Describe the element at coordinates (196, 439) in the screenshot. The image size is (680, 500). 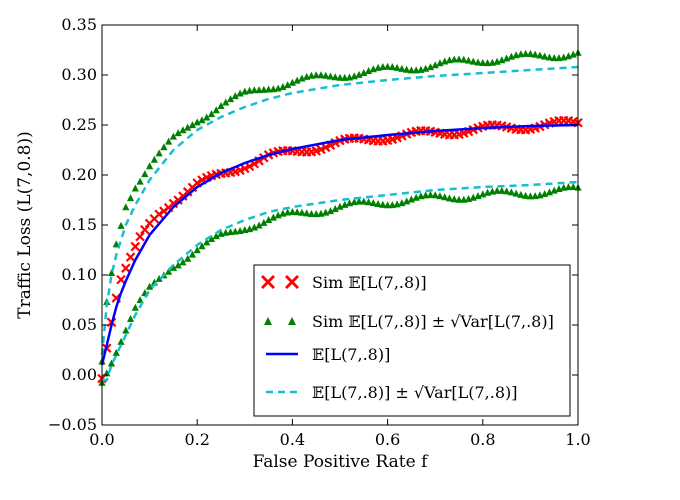
I see `x-tick-label: 0.2` at that location.